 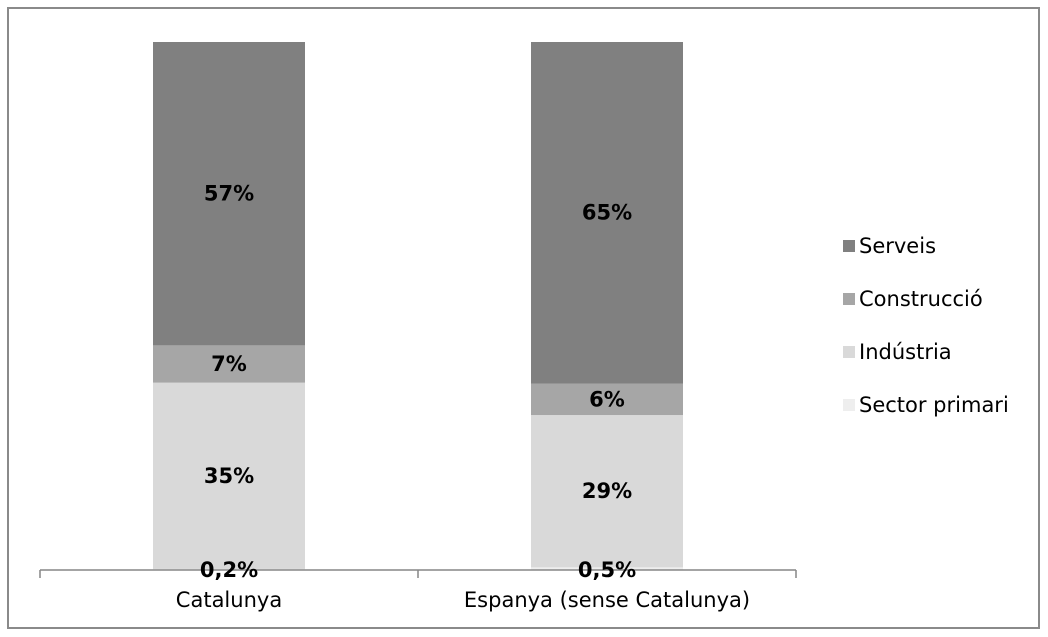 I want to click on bar-sector-primari-espanya-sense-catalunya, so click(x=607, y=568).